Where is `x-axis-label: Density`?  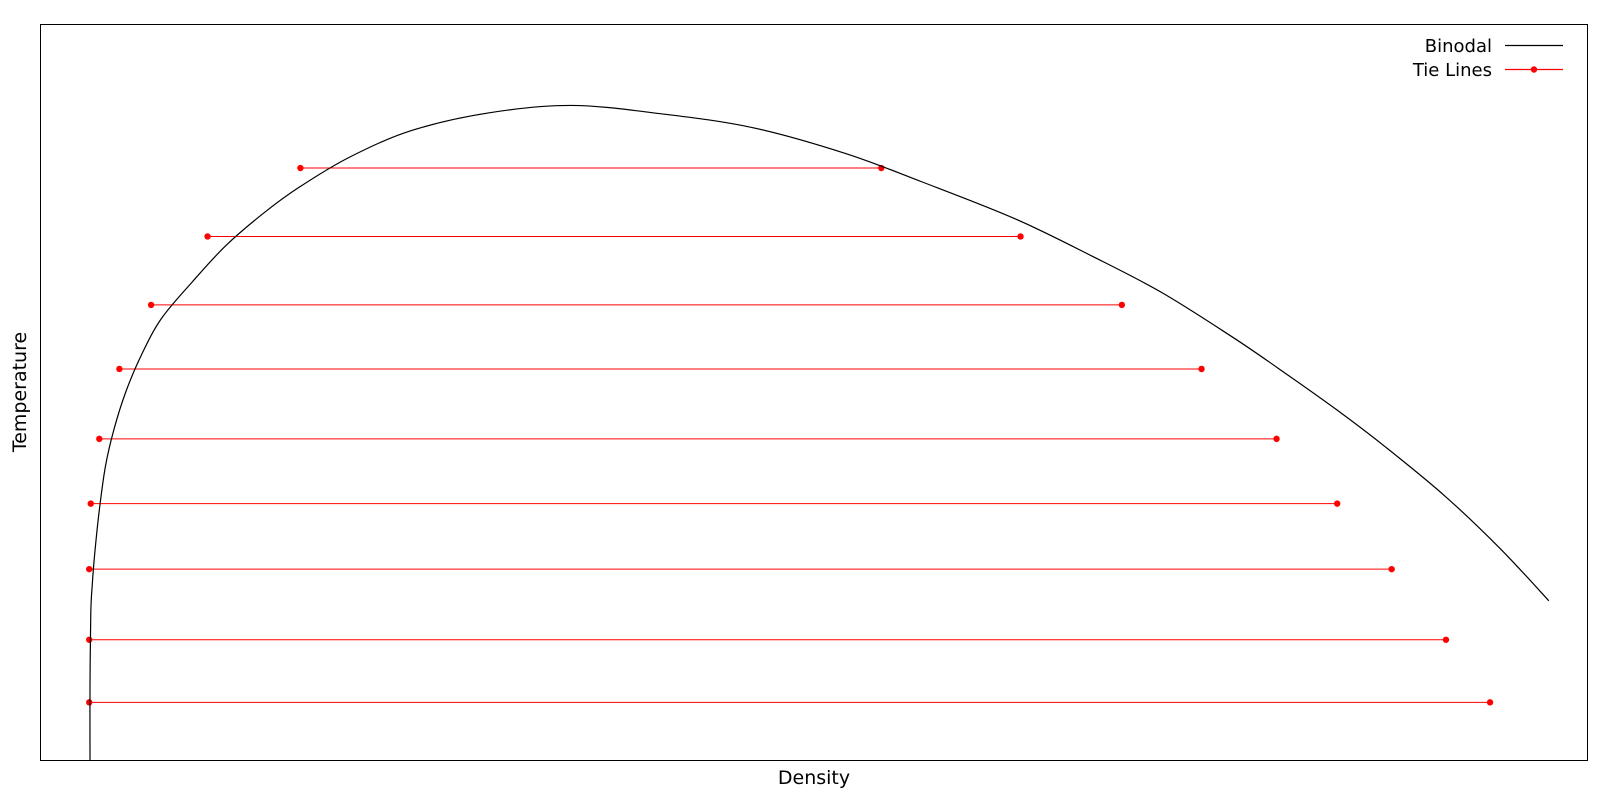
x-axis-label: Density is located at coordinates (814, 778).